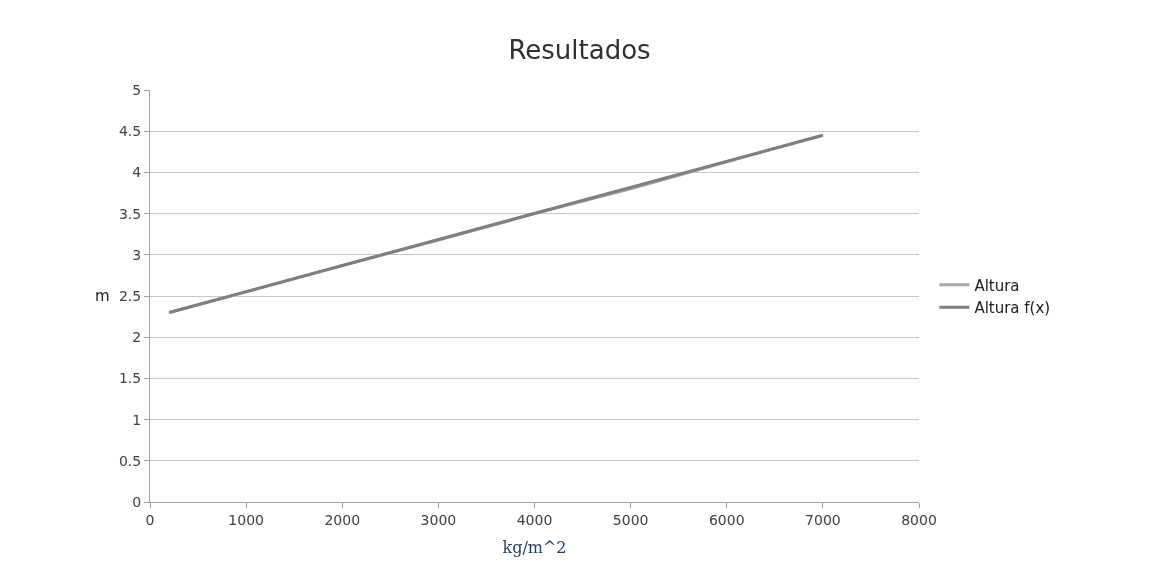 This screenshot has width=1159, height=587. Describe the element at coordinates (726, 519) in the screenshot. I see `x-tick-label: 6000` at that location.